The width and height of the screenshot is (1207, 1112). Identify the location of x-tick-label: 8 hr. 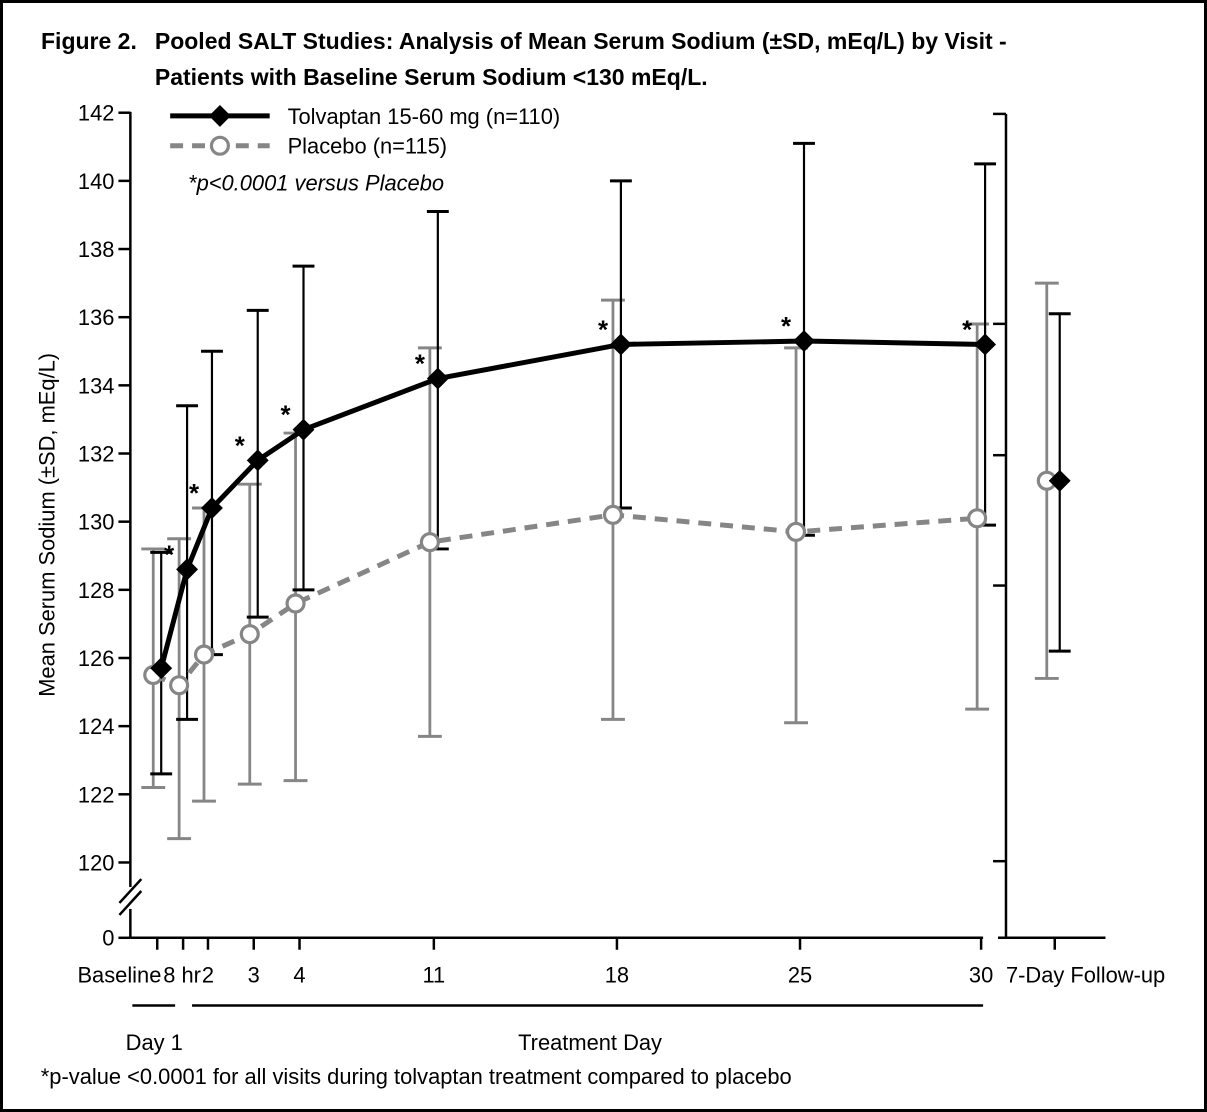
(182, 975).